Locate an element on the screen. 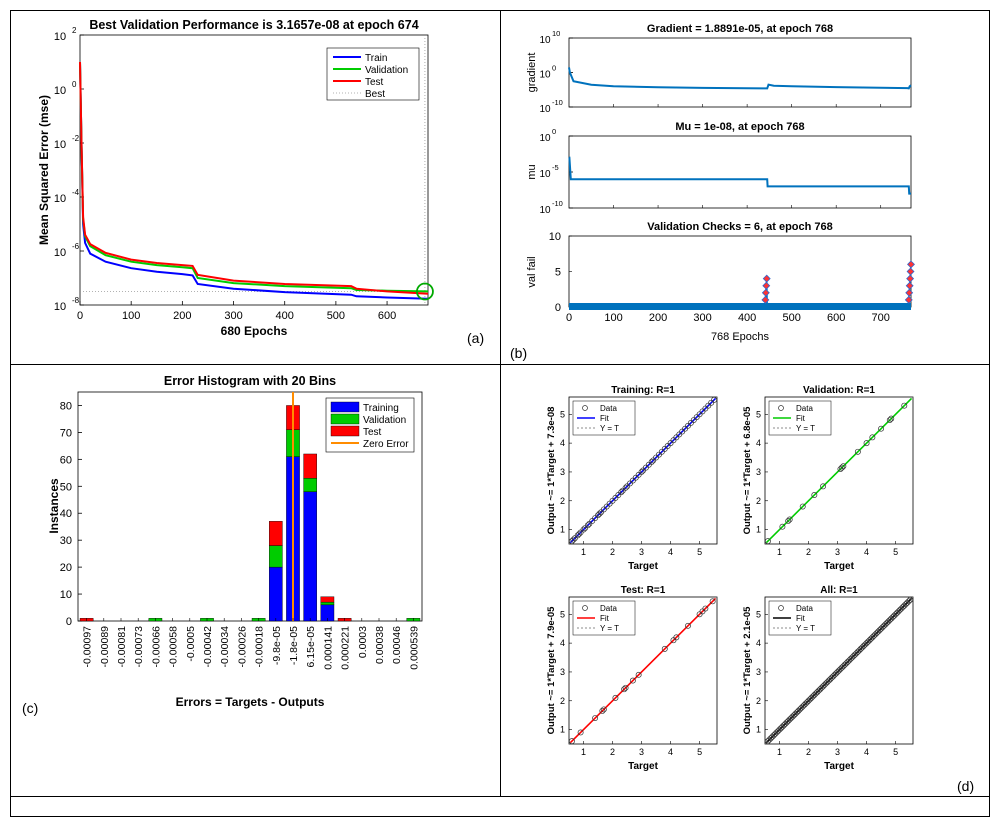  y-tick-label: 0 is located at coordinates (558, 308).